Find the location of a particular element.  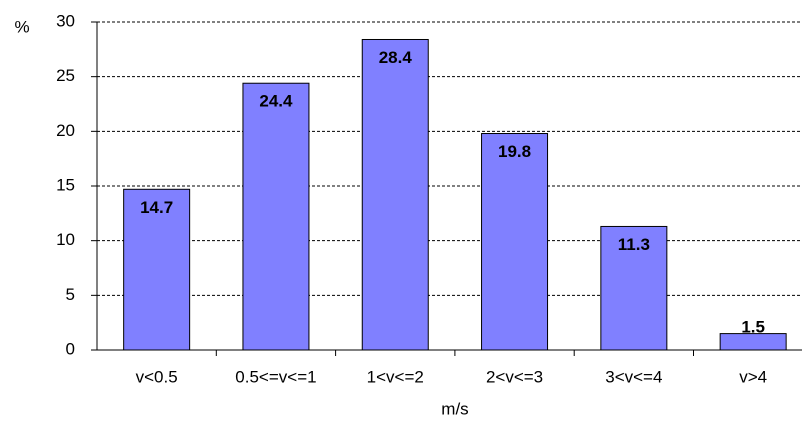

y-tick-label: 5 is located at coordinates (70, 294).